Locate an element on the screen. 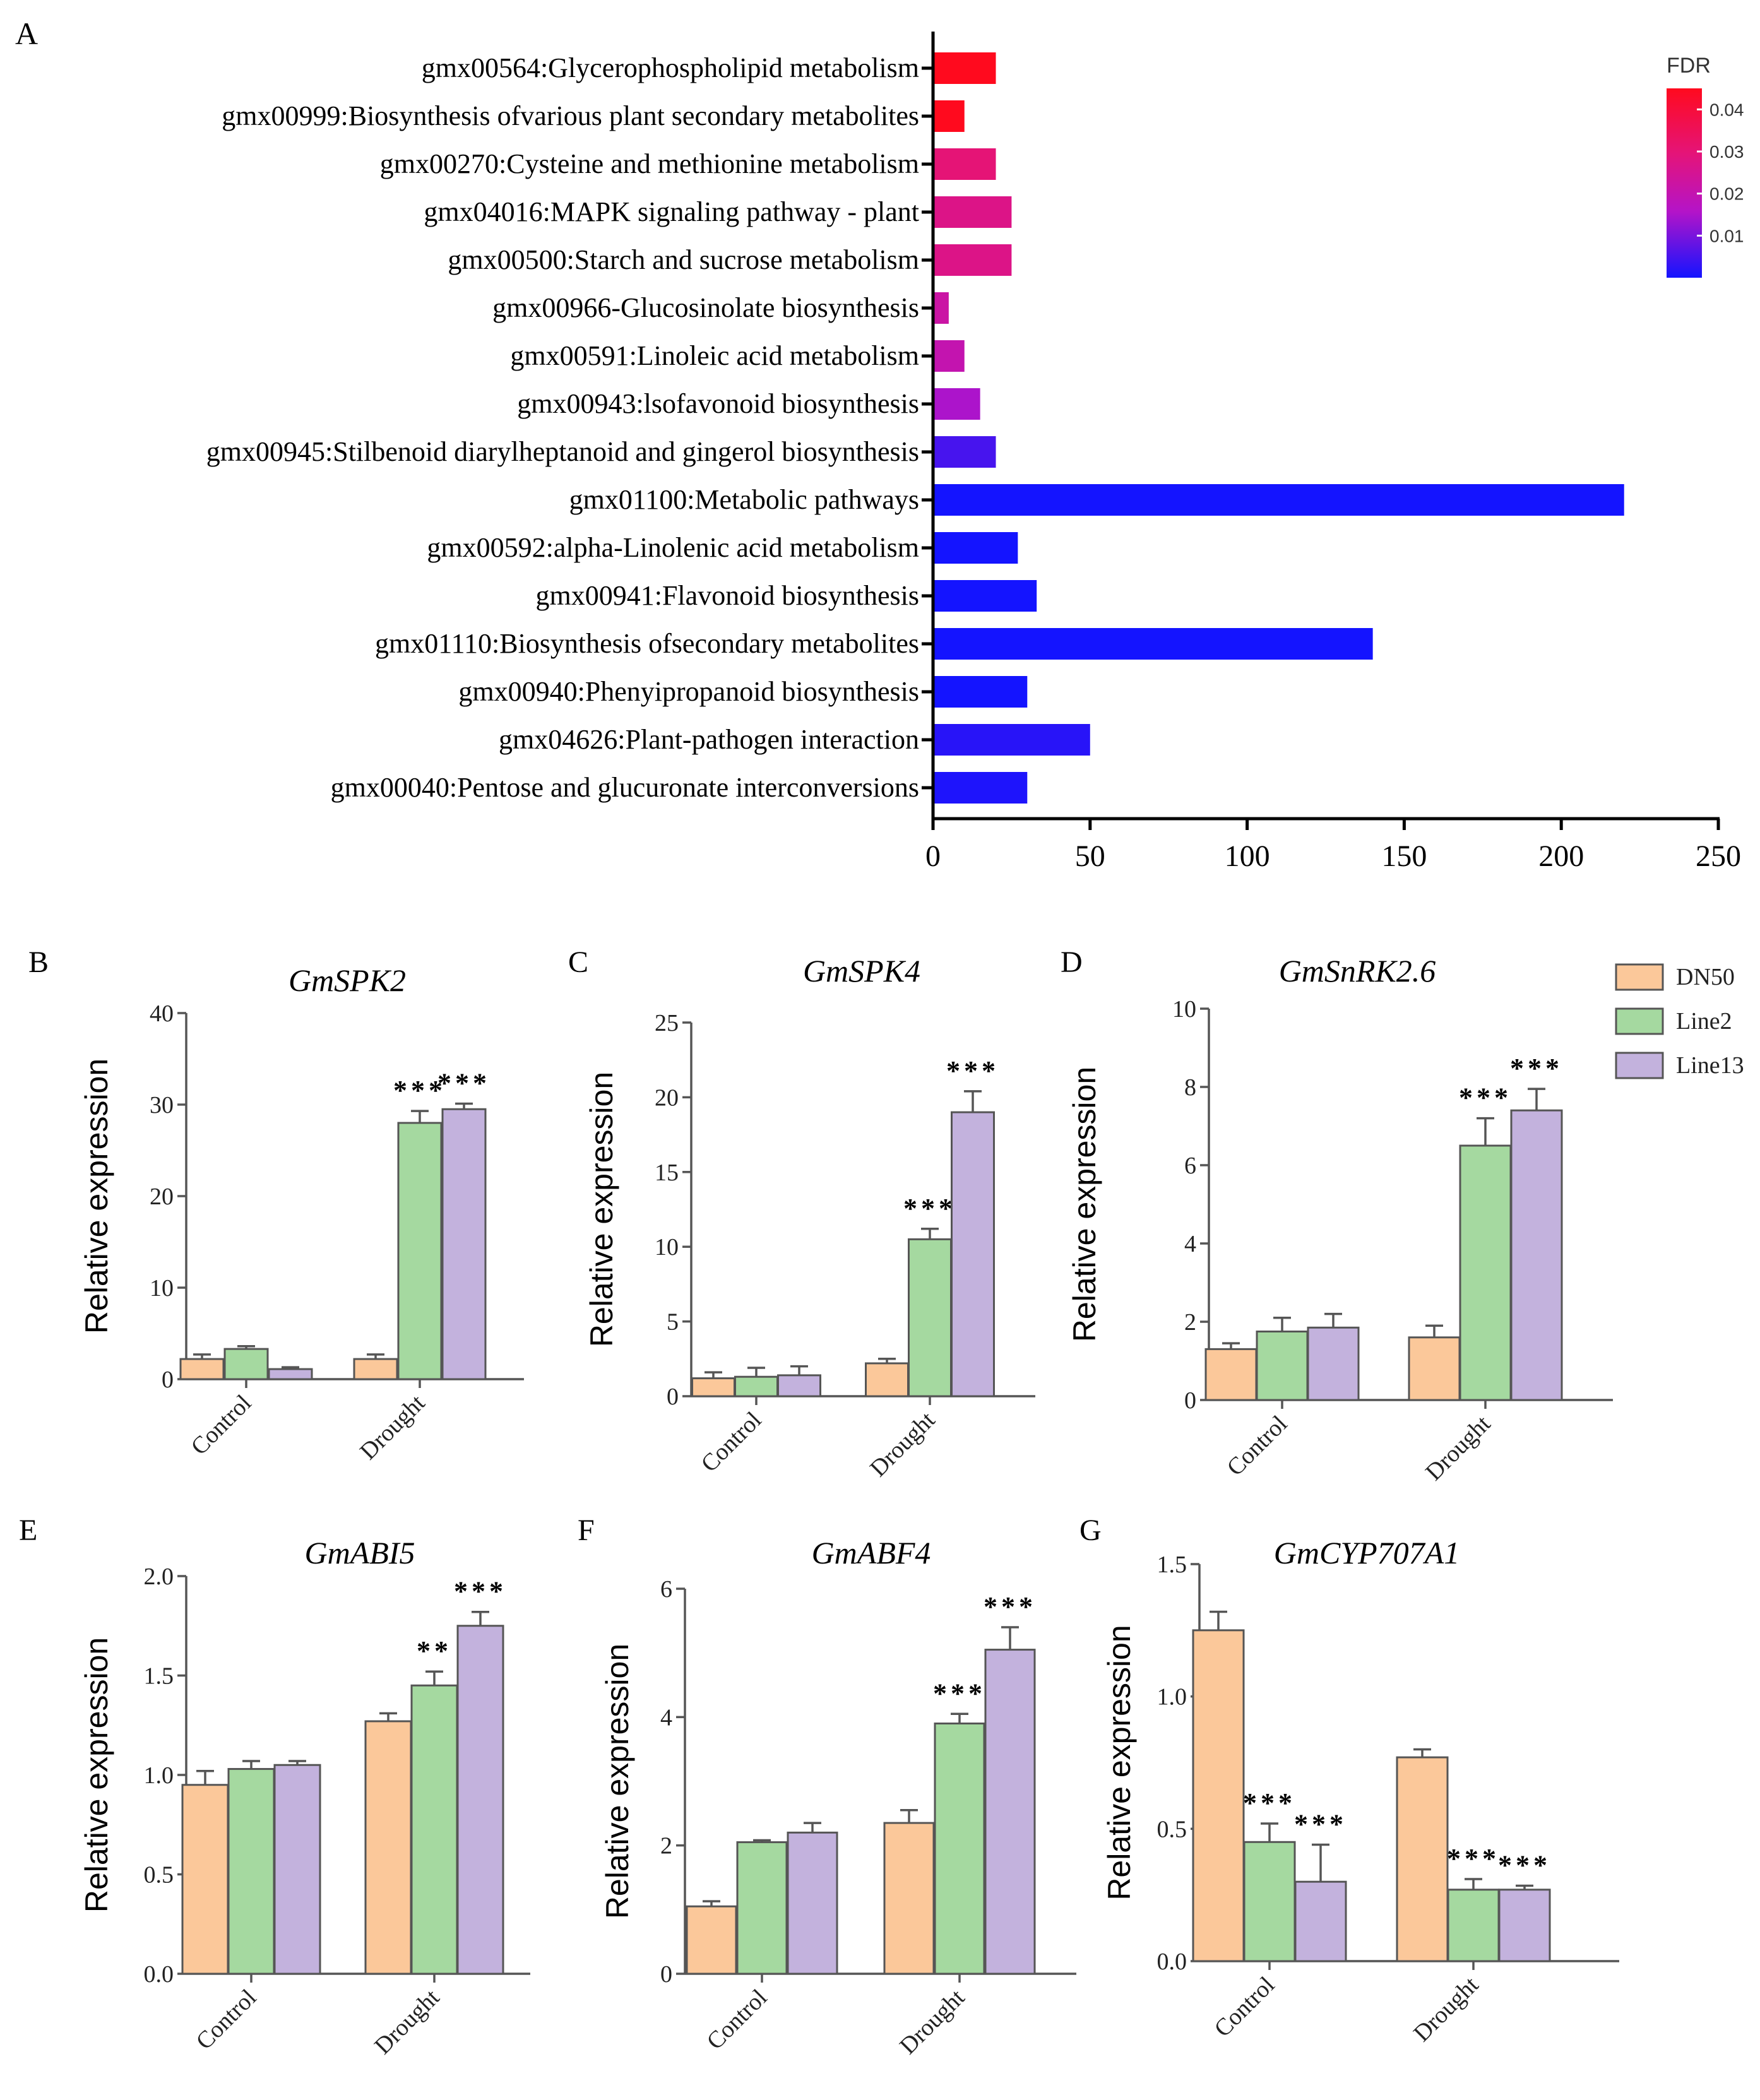 The height and width of the screenshot is (2100, 1760). panel-label: G is located at coordinates (1090, 1530).